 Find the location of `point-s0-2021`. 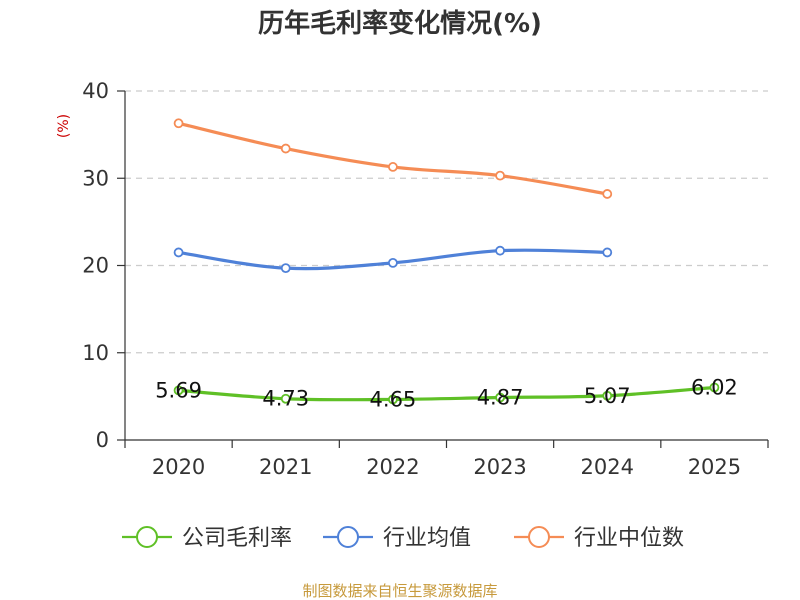

point-s0-2021 is located at coordinates (285, 398).